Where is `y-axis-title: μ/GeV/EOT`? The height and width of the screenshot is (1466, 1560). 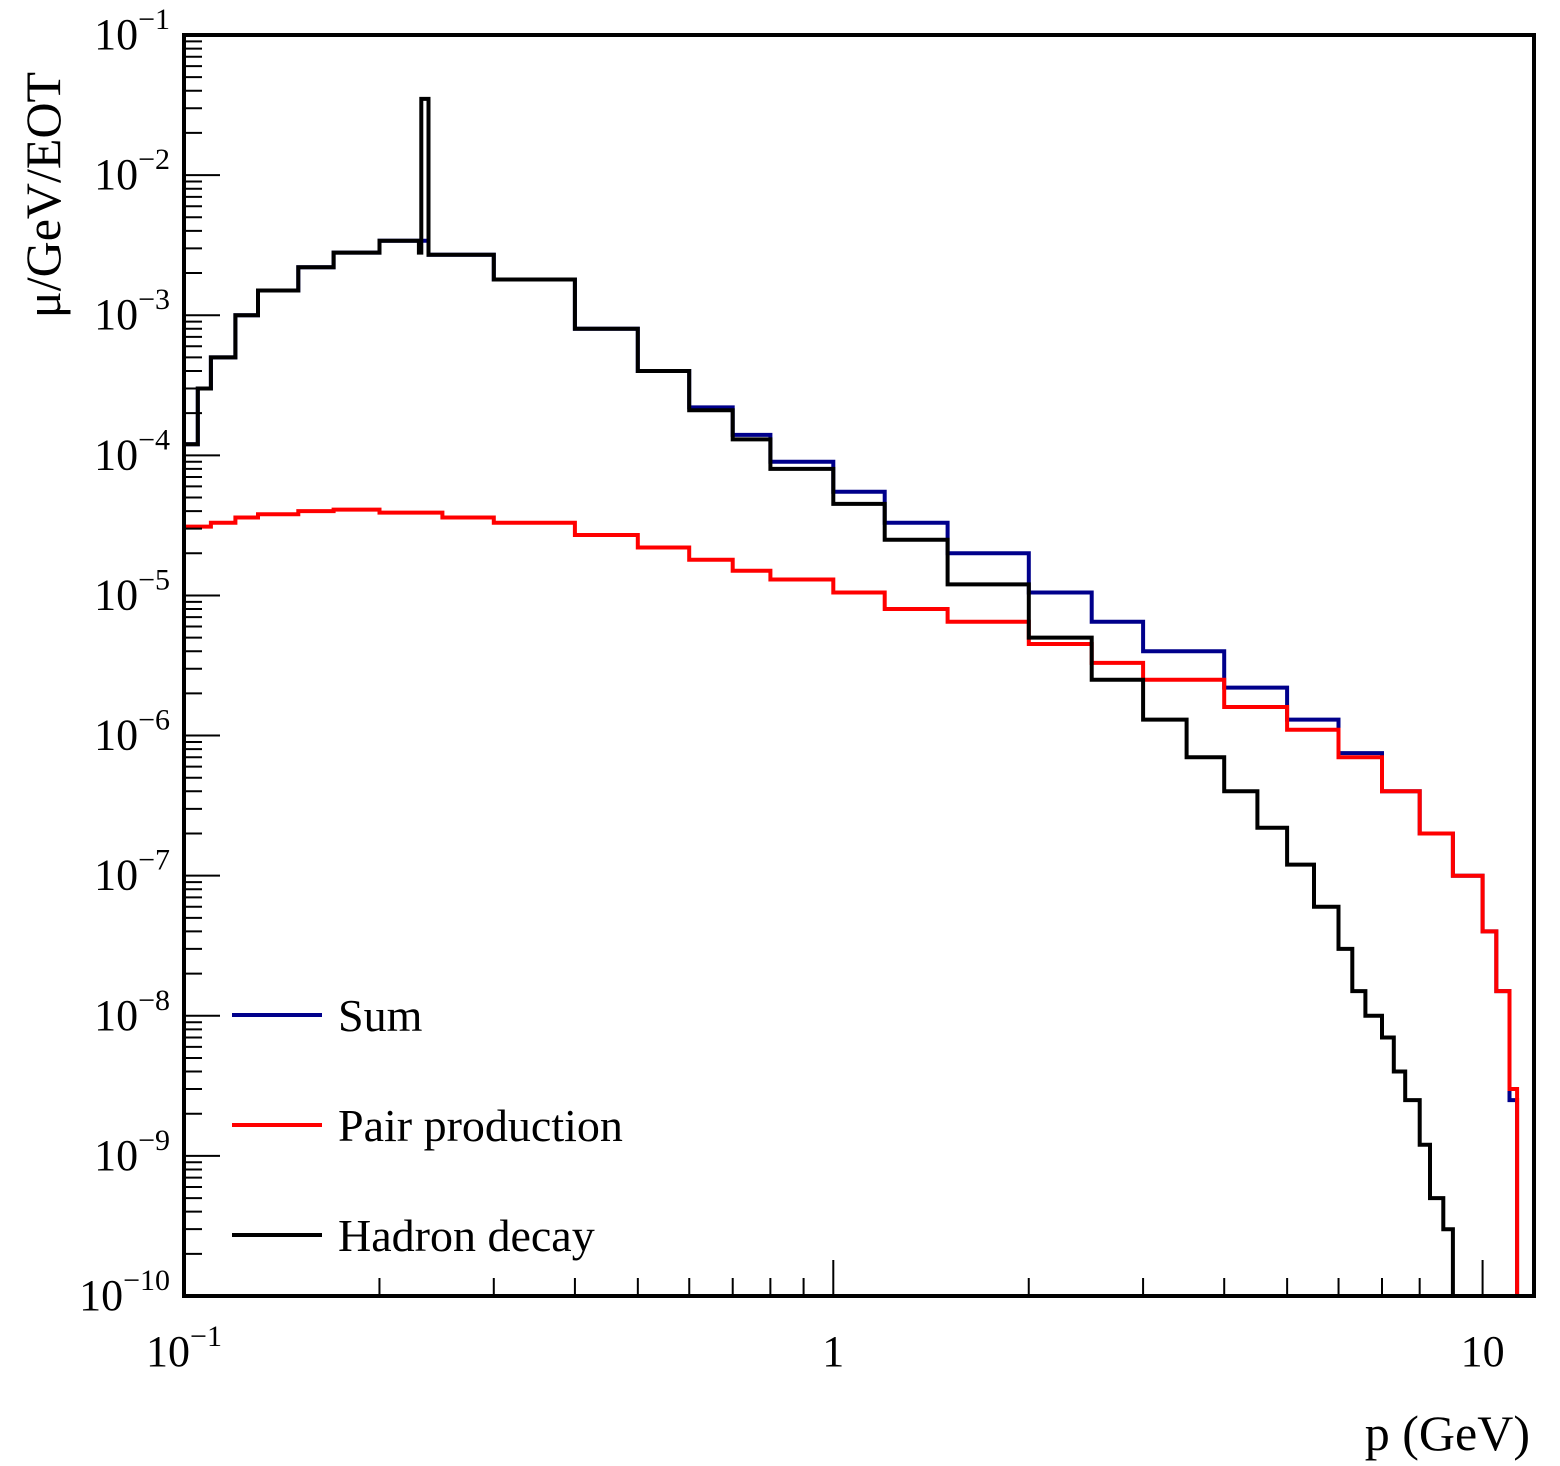 y-axis-title: μ/GeV/EOT is located at coordinates (43, 195).